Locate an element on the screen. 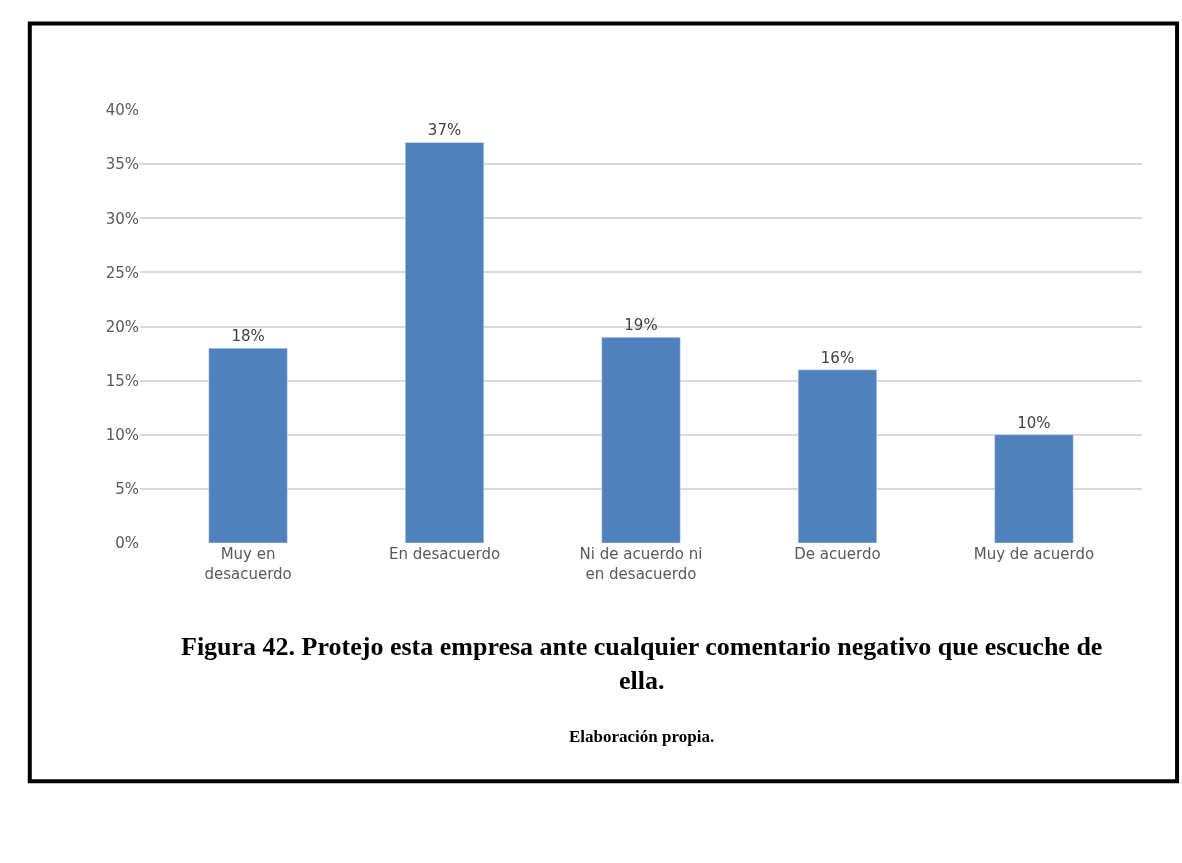 The width and height of the screenshot is (1182, 863). y-tick-label: 40% is located at coordinates (122, 110).